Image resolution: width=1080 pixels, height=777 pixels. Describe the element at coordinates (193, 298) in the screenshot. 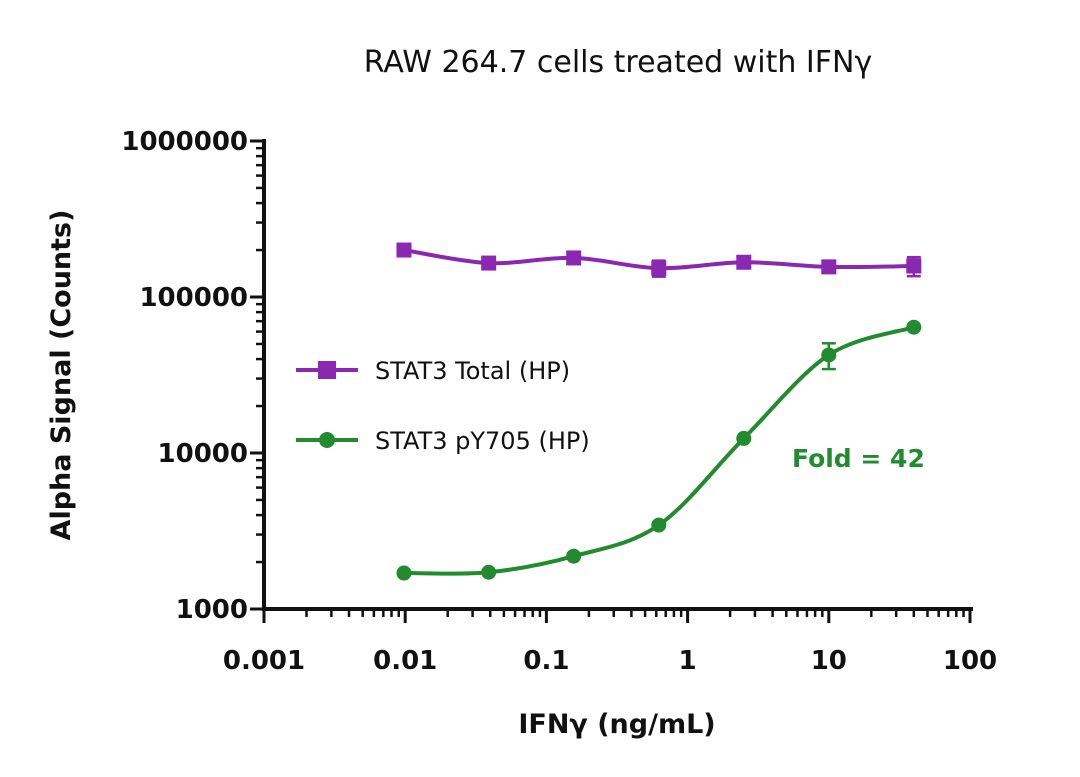

I see `y-tick-label: 100000` at that location.